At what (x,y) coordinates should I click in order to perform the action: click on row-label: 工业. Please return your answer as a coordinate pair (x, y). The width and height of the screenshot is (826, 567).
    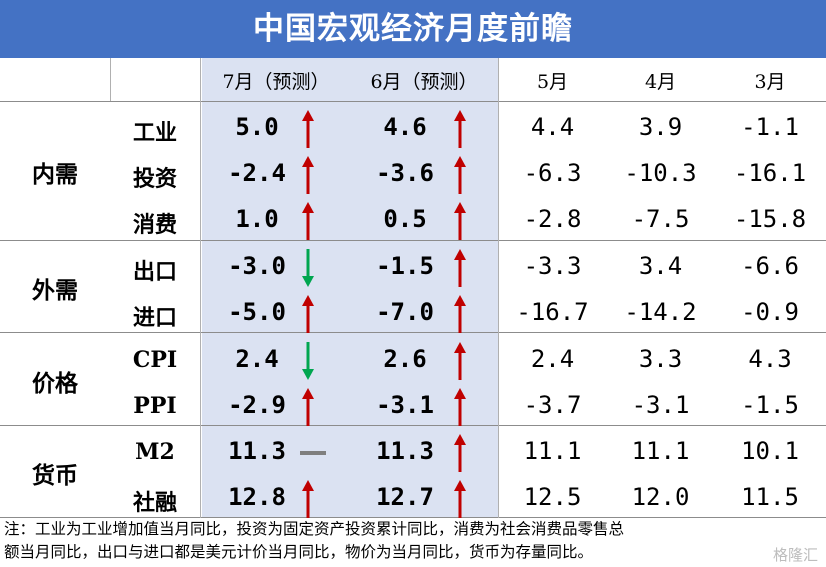
    Looking at the image, I should click on (154, 133).